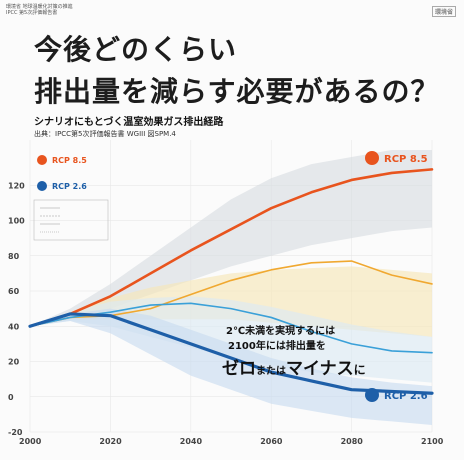 Image resolution: width=464 pixels, height=460 pixels. What do you see at coordinates (69, 160) in the screenshot?
I see `legend-rcp85-label: RCP 8.5` at bounding box center [69, 160].